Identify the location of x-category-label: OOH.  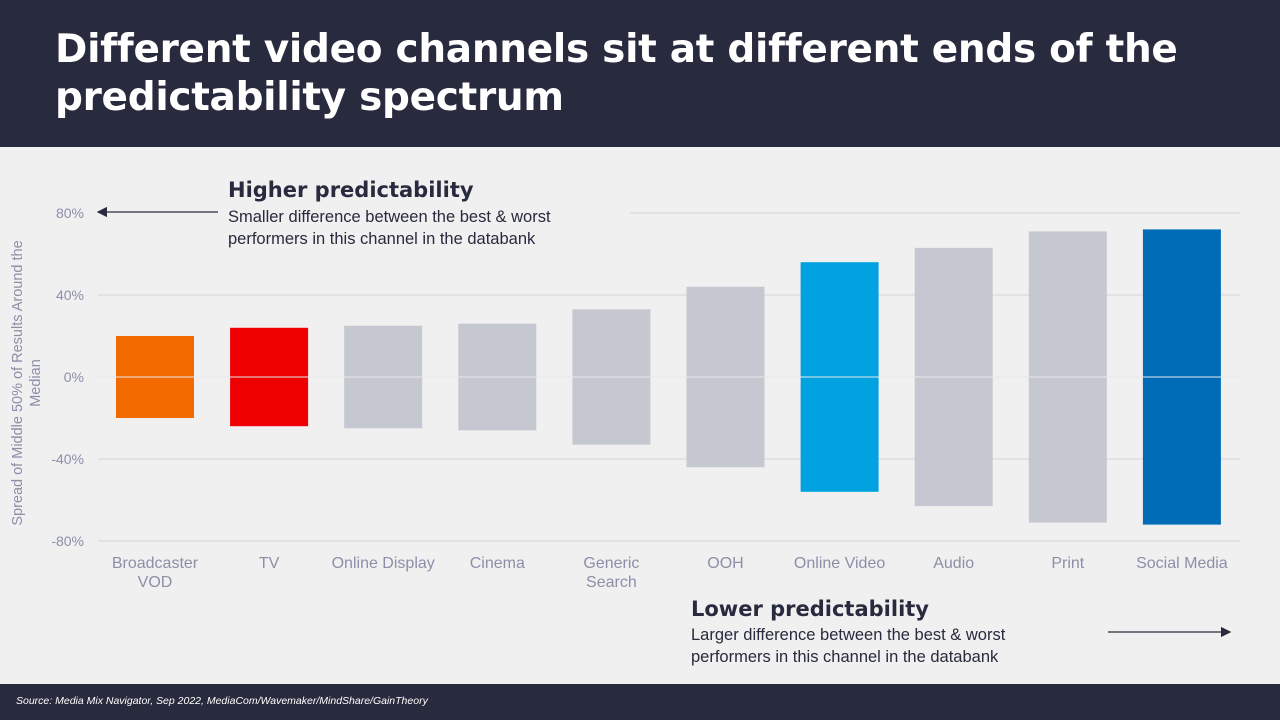
(725, 563).